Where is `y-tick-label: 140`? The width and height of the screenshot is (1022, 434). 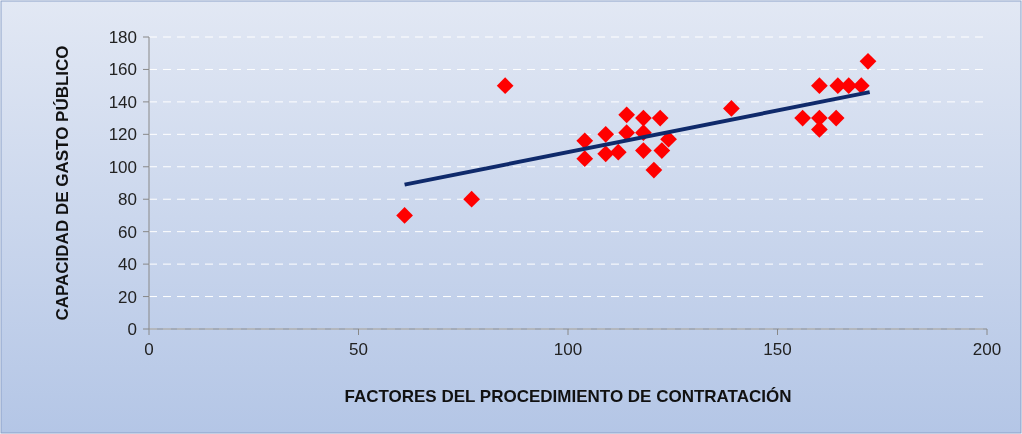
y-tick-label: 140 is located at coordinates (122, 102).